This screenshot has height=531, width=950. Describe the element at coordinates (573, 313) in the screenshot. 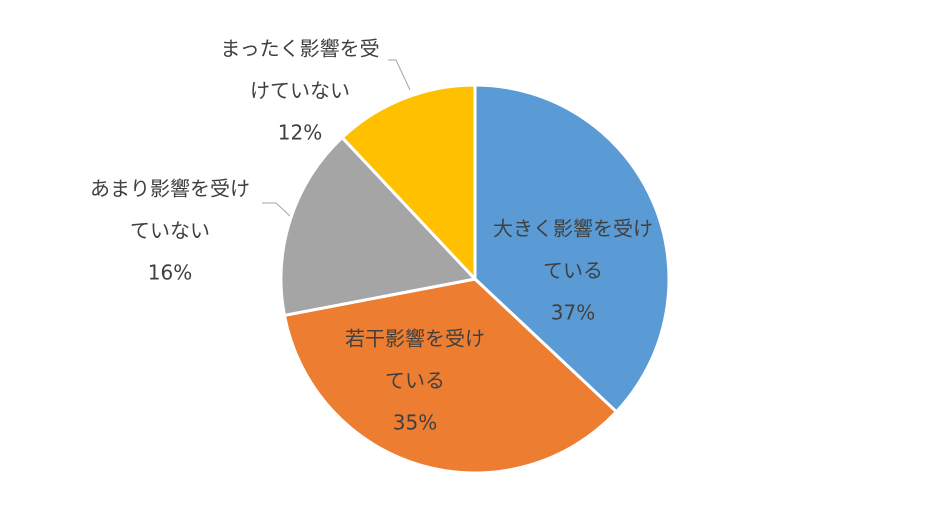

I see `value-label: 37%` at that location.